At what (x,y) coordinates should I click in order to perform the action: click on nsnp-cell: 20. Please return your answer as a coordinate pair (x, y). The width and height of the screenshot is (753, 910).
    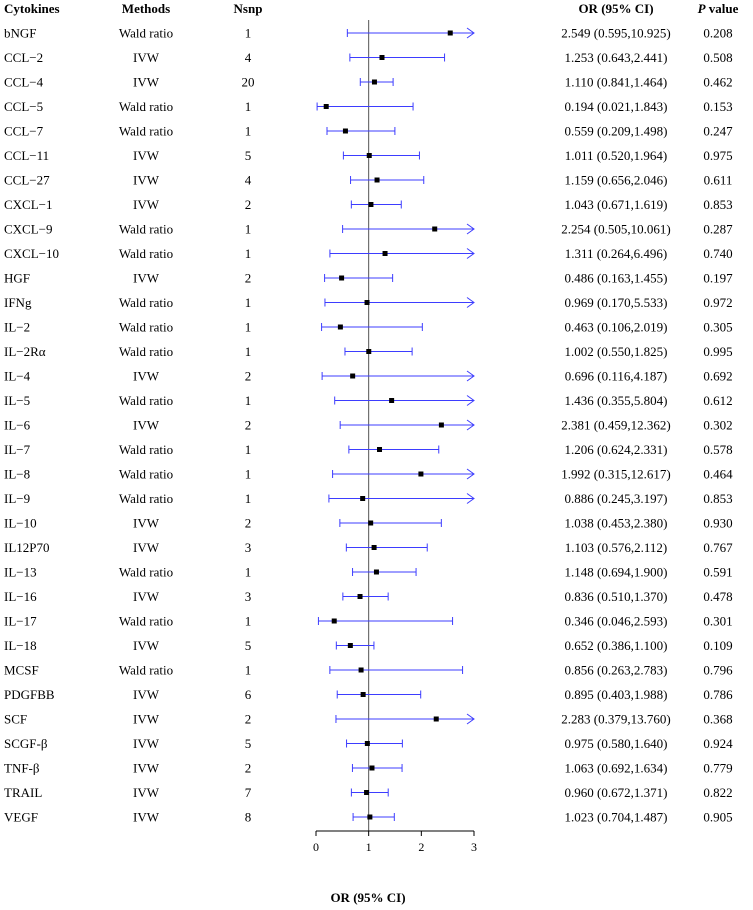
    Looking at the image, I should click on (248, 82).